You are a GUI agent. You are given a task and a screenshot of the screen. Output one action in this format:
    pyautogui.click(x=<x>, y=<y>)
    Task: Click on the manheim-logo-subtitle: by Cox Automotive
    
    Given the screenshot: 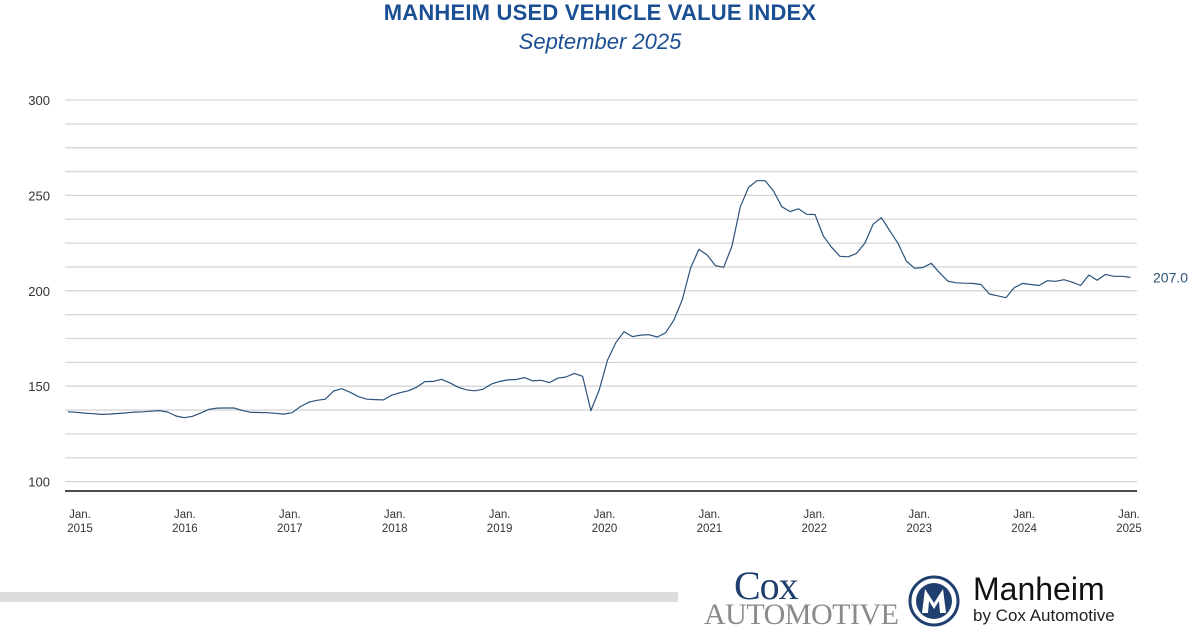 What is the action you would take?
    pyautogui.click(x=1044, y=615)
    